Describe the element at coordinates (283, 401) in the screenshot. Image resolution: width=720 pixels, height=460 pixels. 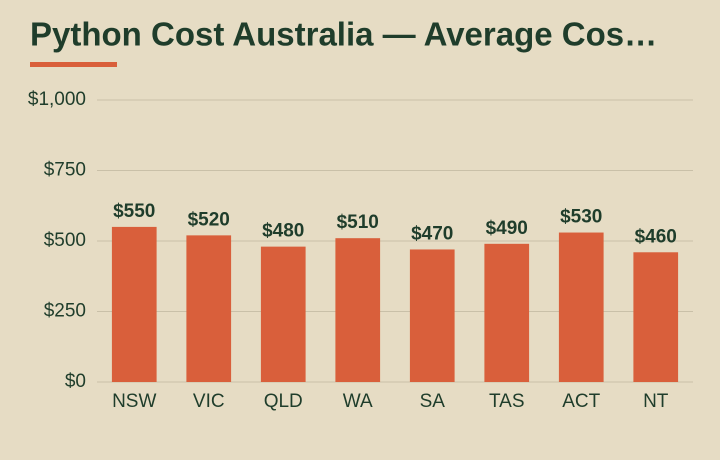
I see `x-tick-label: QLD` at that location.